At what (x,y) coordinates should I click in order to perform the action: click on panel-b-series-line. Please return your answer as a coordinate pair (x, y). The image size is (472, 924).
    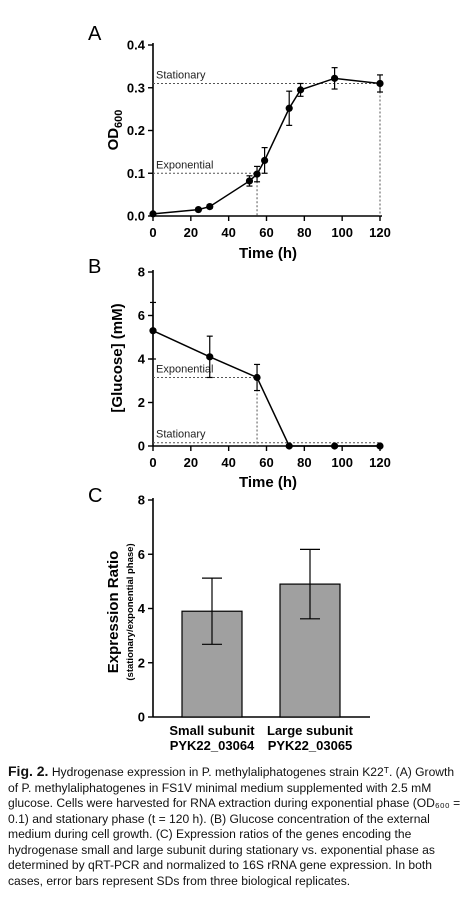
    Looking at the image, I should click on (266, 388).